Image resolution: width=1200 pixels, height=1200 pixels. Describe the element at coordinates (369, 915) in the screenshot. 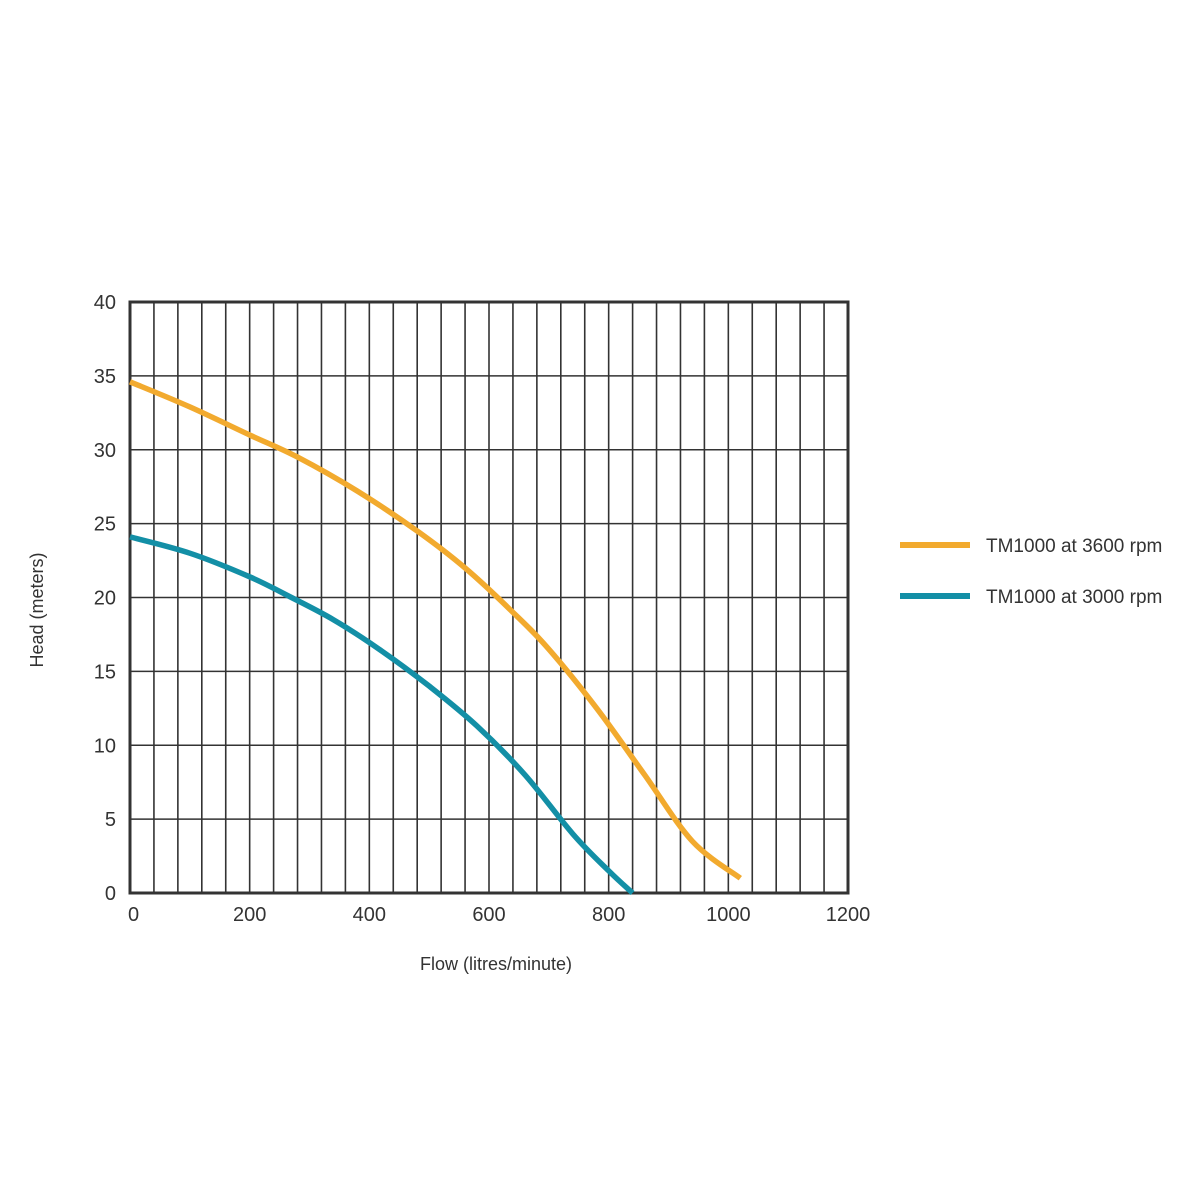

I see `x-tick-label: 400` at that location.